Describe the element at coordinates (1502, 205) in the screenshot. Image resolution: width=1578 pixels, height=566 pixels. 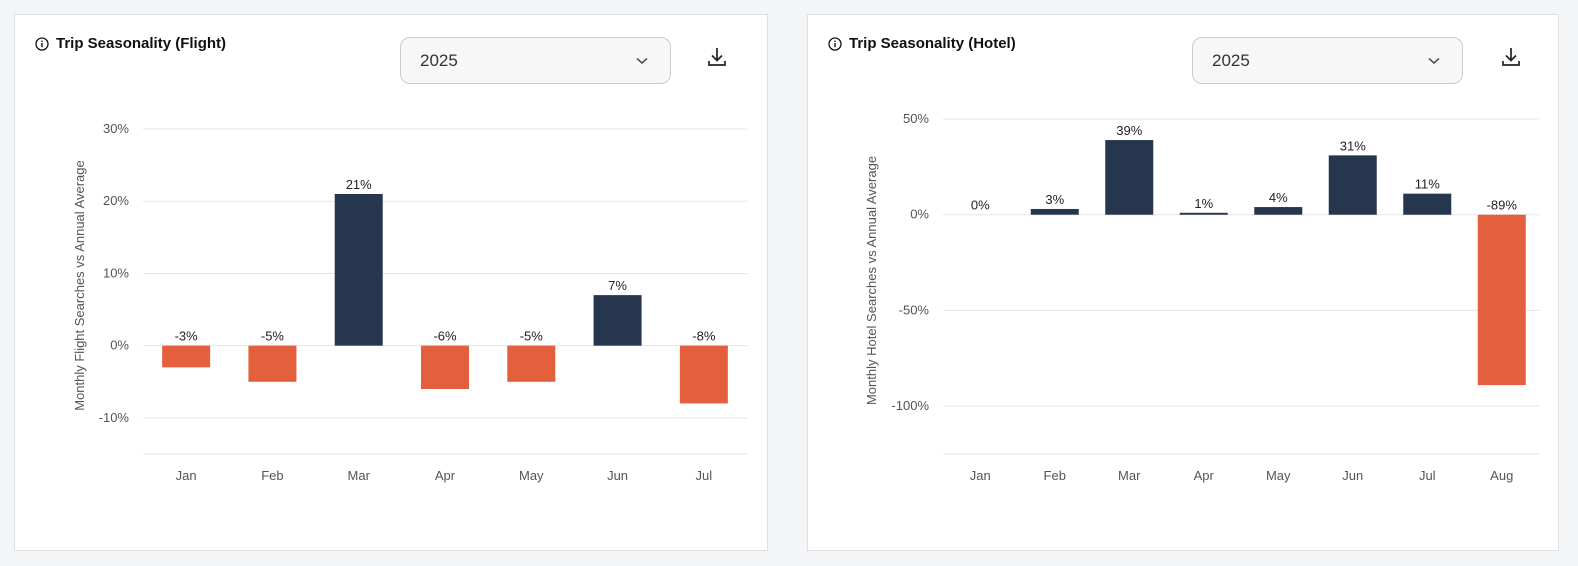
I see `data-label: -89%` at that location.